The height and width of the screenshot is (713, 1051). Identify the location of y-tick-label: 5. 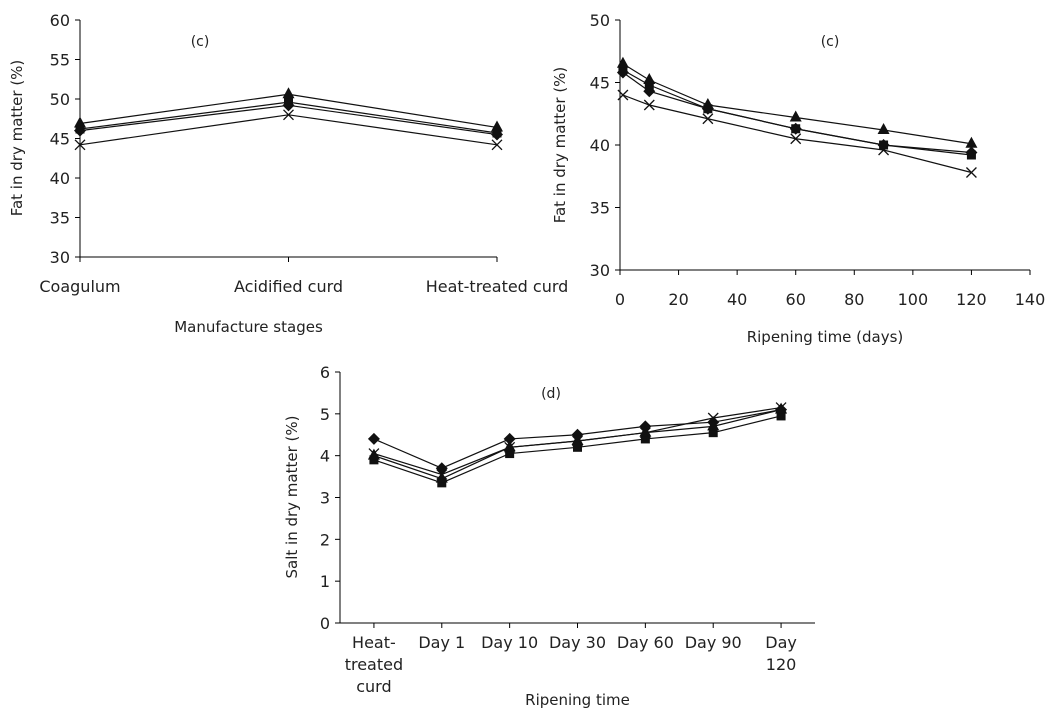
(325, 414).